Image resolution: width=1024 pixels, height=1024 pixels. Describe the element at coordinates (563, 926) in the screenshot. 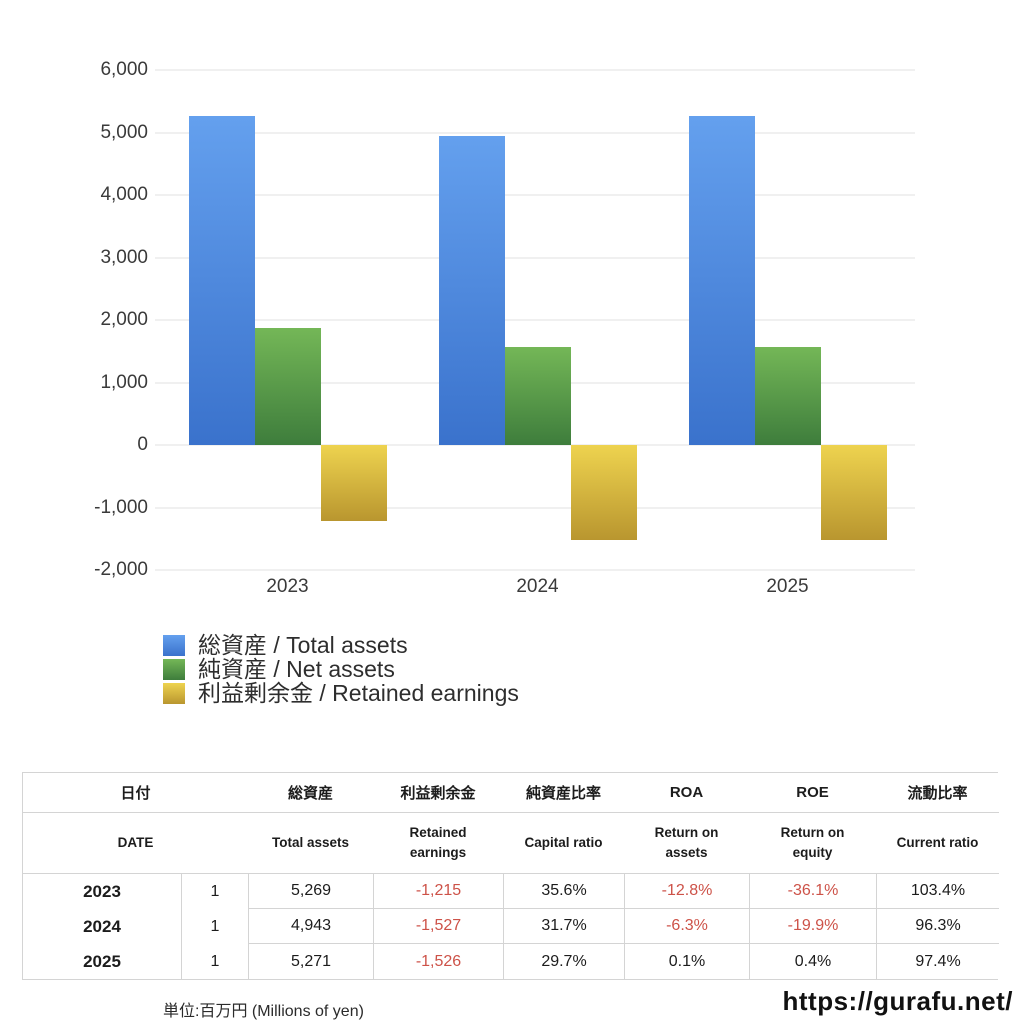

I see `table-cell-value: 31.7%` at that location.